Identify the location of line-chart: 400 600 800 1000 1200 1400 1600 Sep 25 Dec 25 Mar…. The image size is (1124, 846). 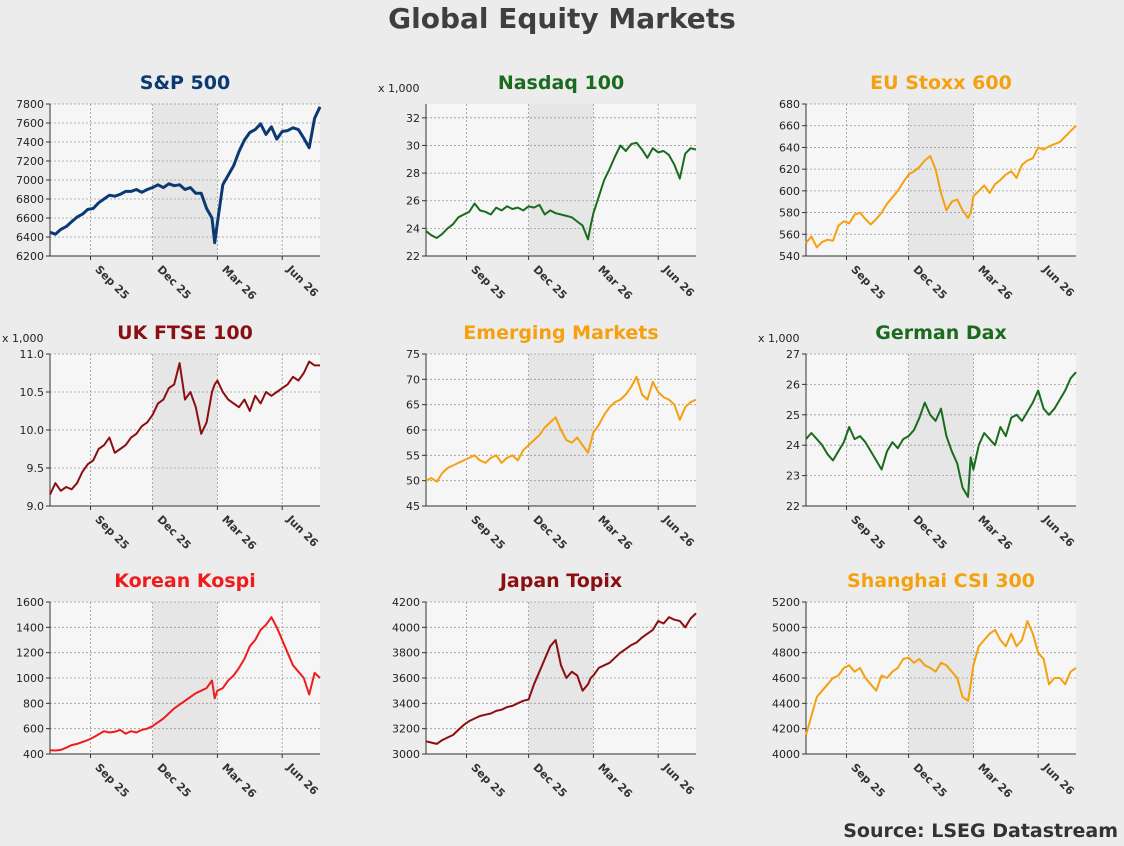
(168, 698).